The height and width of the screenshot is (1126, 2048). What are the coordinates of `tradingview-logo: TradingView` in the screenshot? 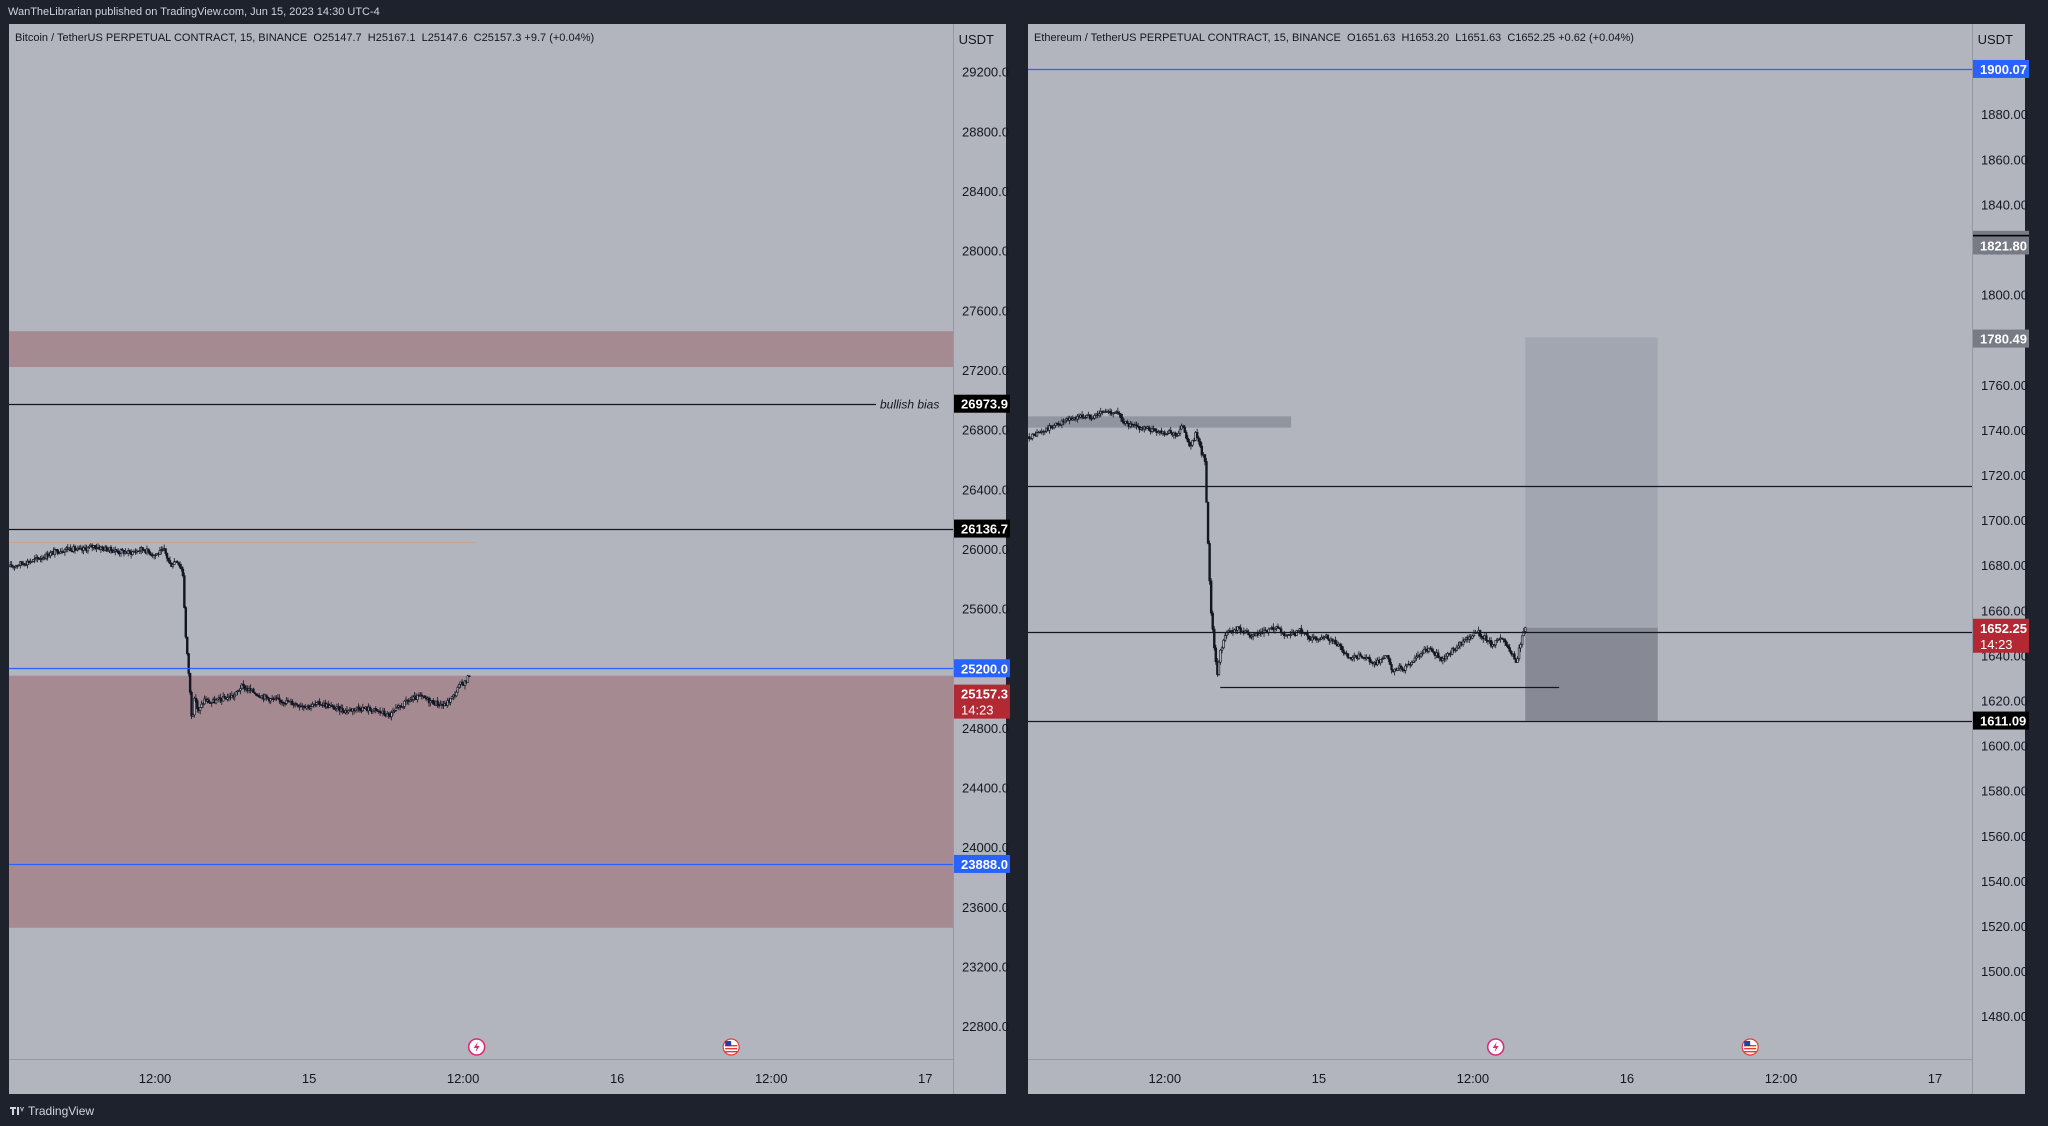 It's located at (52, 1111).